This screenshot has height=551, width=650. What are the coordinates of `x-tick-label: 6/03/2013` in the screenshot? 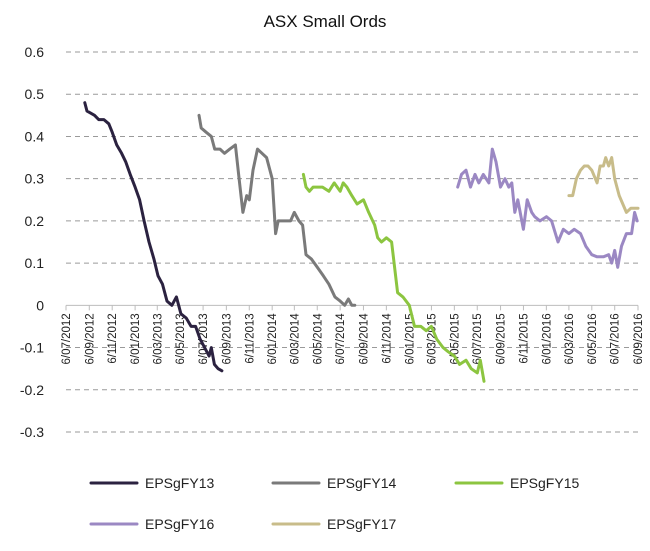 It's located at (158, 338).